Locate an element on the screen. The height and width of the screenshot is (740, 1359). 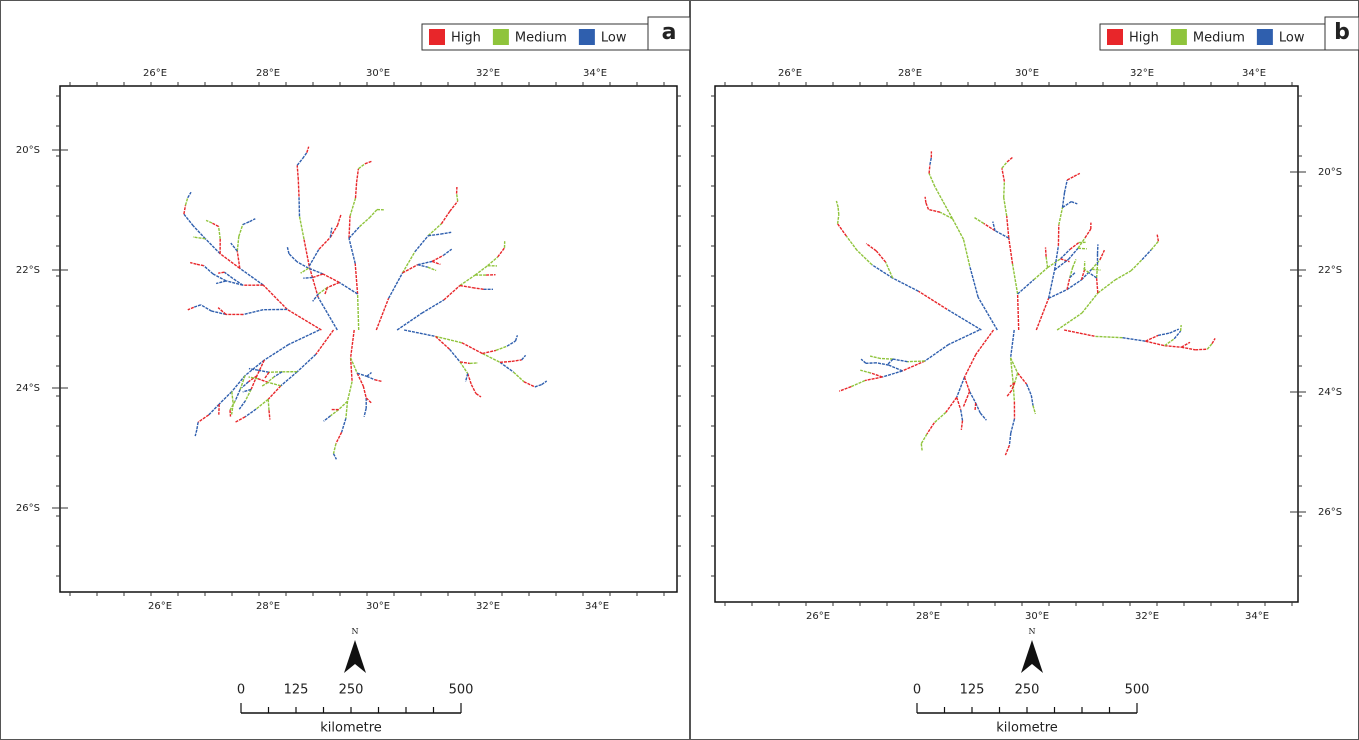
y-label: 22°S is located at coordinates (1330, 270).